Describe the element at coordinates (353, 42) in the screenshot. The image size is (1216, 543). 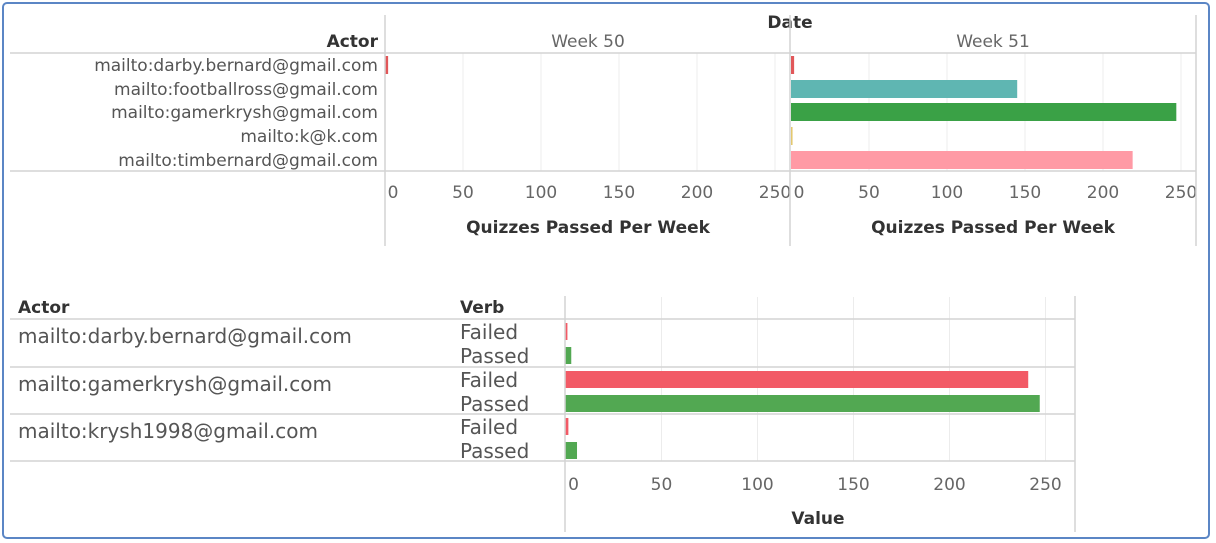
I see `row-header-title: Actor` at that location.